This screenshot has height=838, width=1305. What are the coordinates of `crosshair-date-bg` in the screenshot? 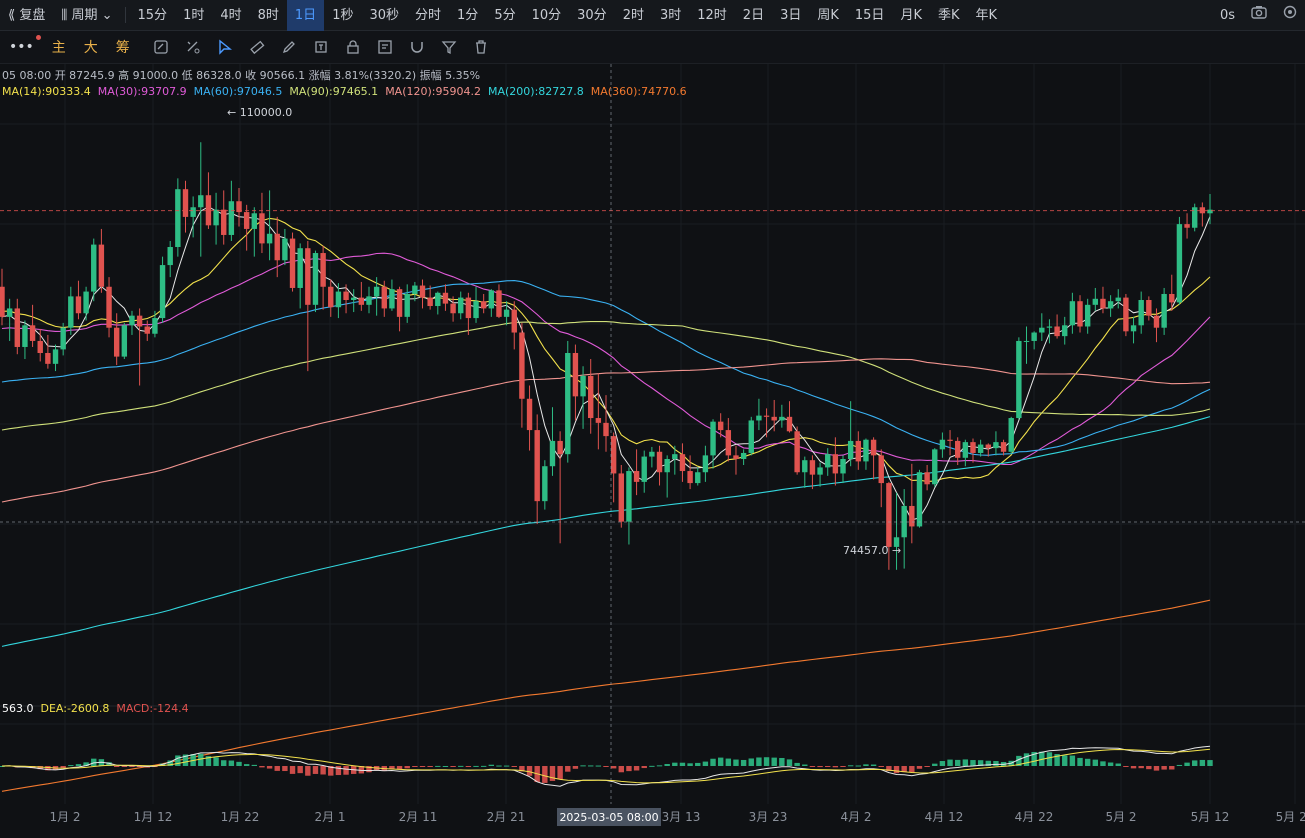 It's located at (609, 817).